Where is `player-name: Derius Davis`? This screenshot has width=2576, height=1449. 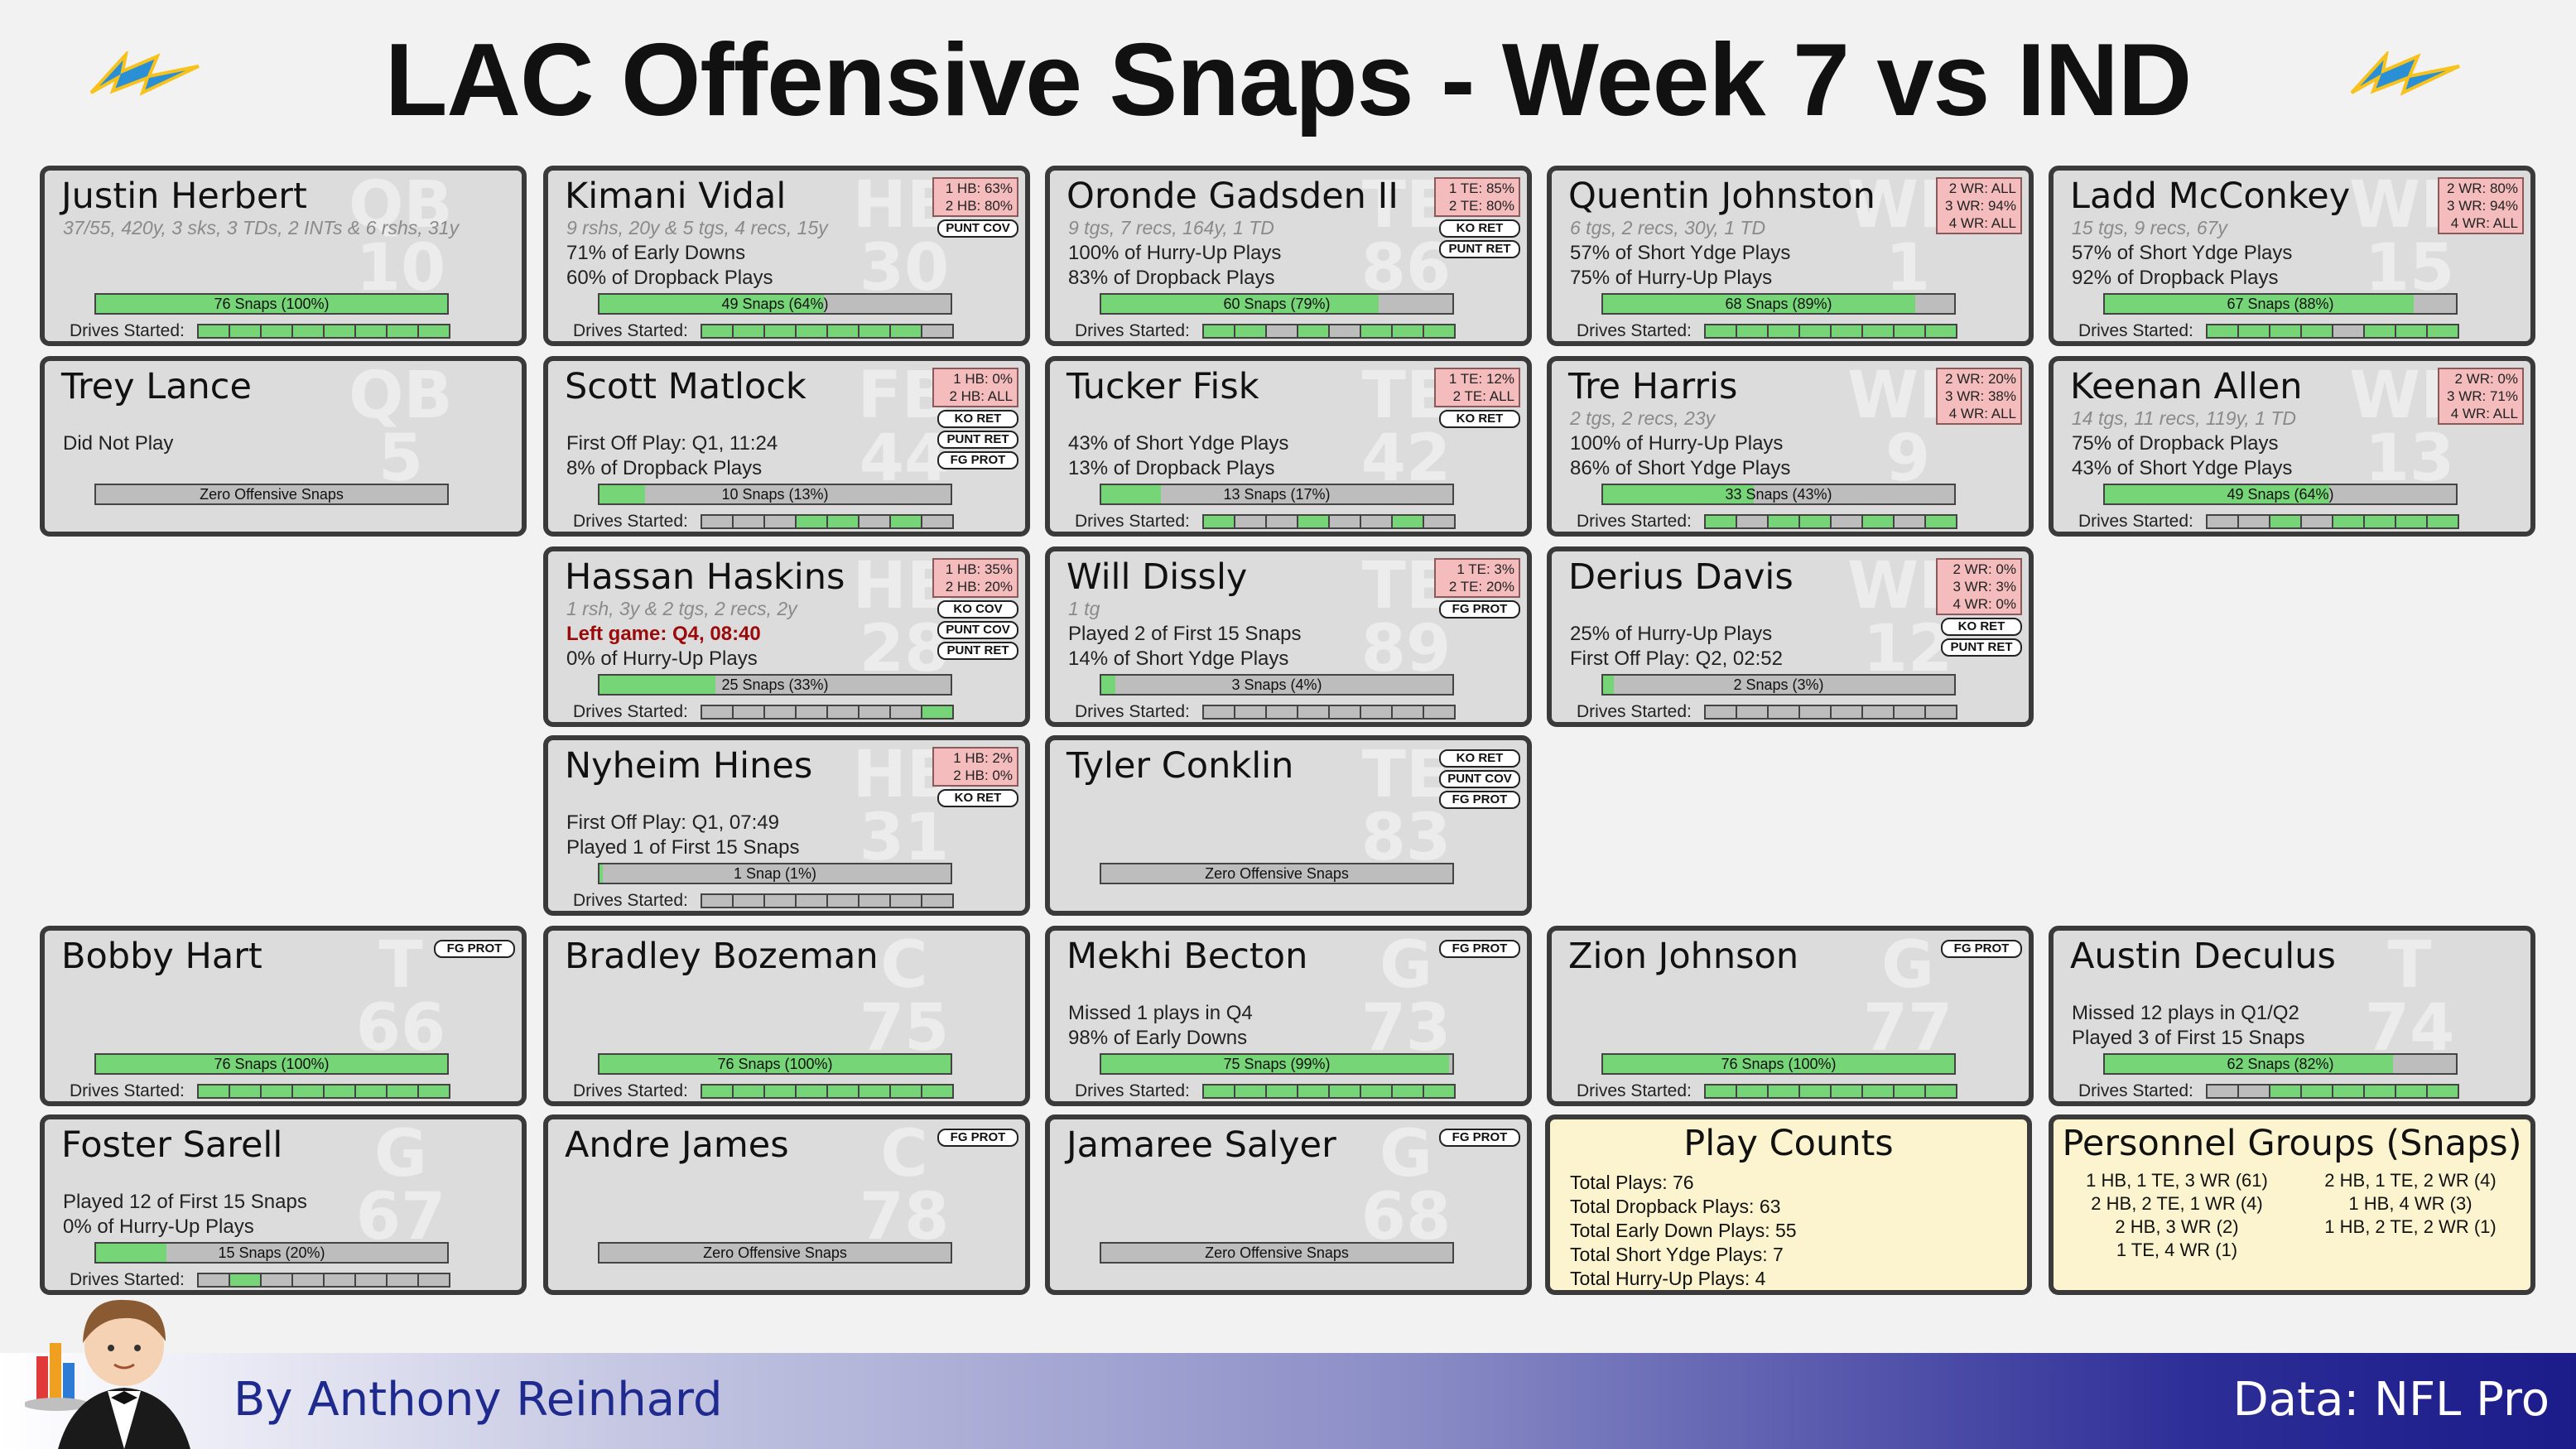
player-name: Derius Davis is located at coordinates (1681, 577).